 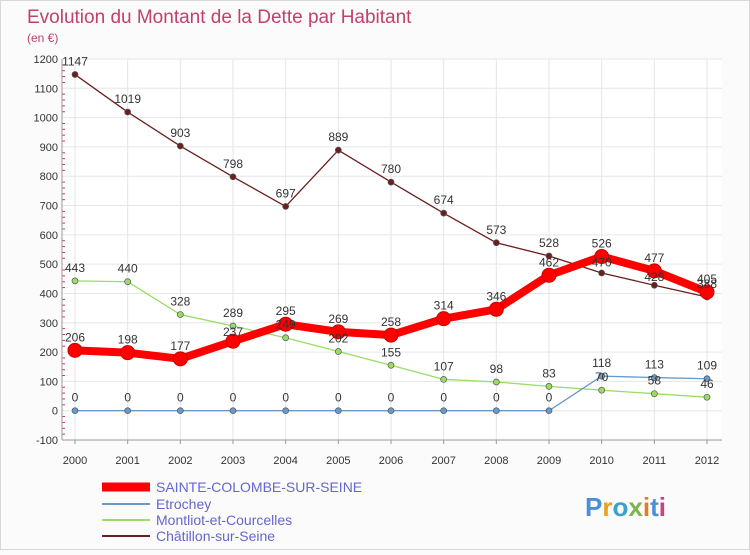 What do you see at coordinates (55, 412) in the screenshot?
I see `y-tick-label: 0` at bounding box center [55, 412].